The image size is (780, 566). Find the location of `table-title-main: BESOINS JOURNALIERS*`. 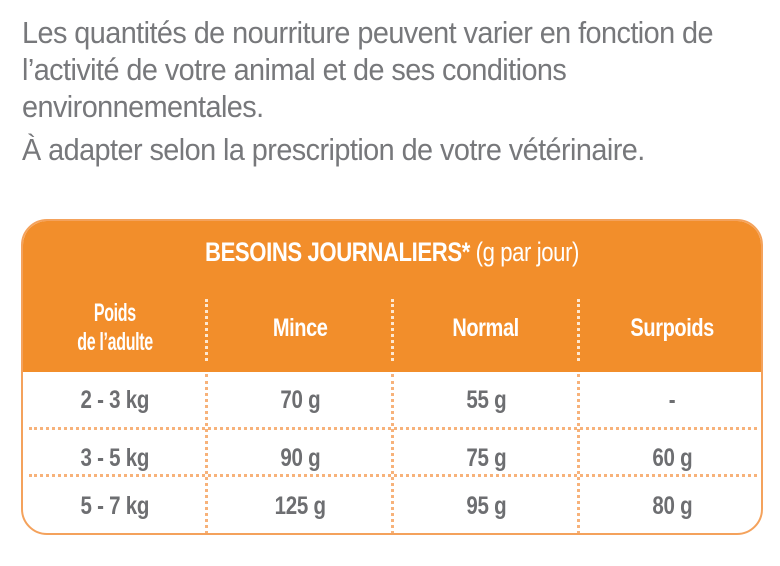

table-title-main: BESOINS JOURNALIERS* is located at coordinates (337, 252).